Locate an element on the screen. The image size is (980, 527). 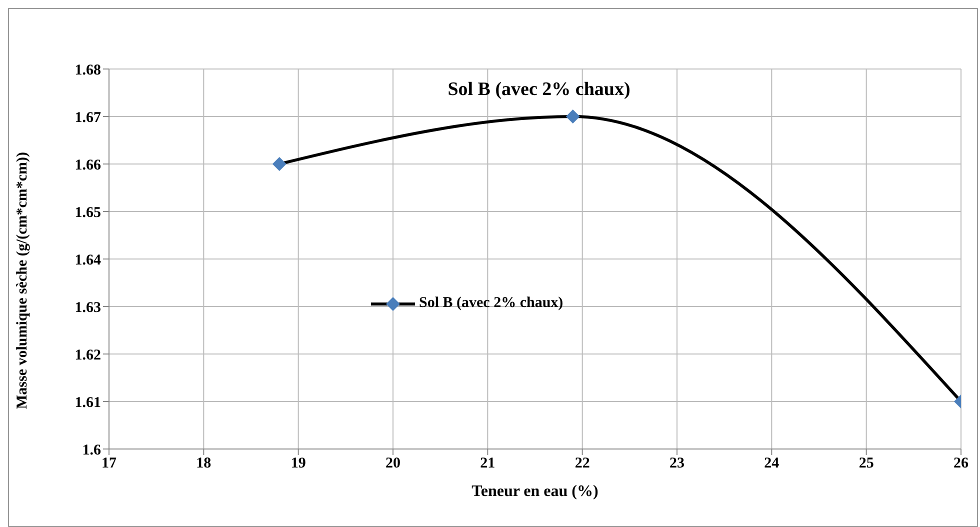
x-axis-title: Teneur en eau (%) is located at coordinates (535, 491).